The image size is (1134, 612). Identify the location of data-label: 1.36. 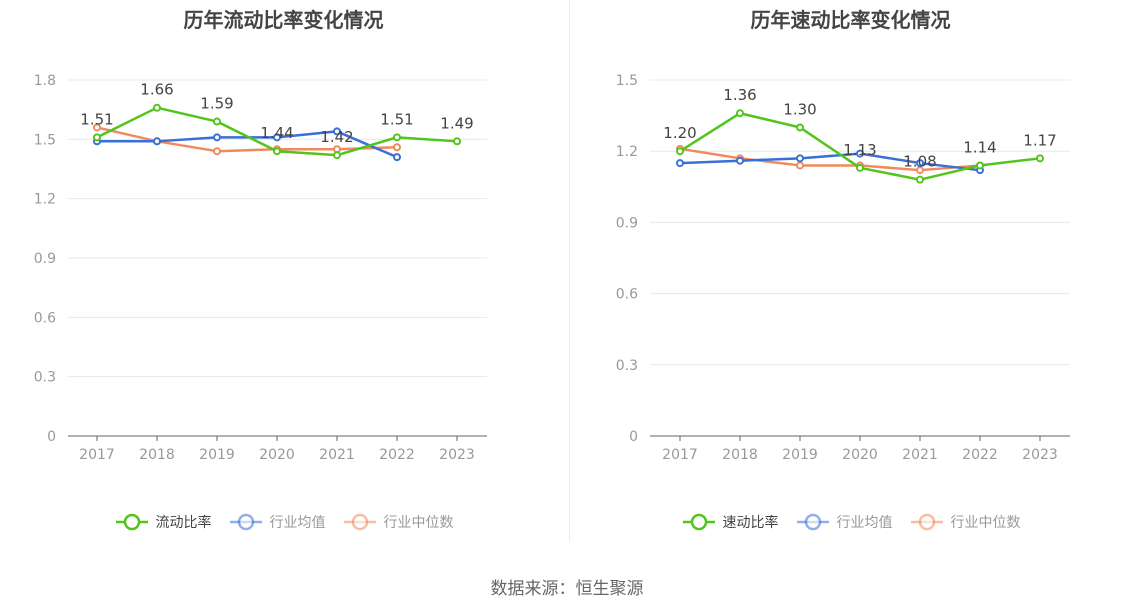
(739, 95).